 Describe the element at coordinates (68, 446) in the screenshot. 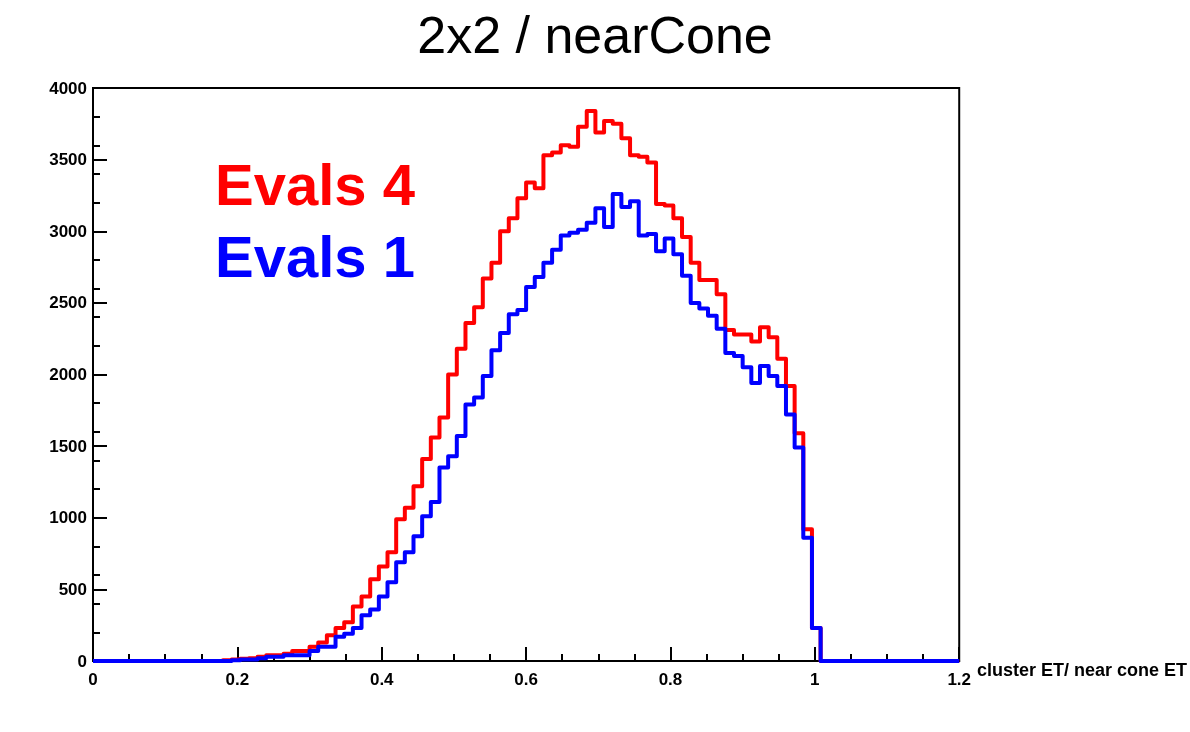

I see `y-tick-label: 1500` at that location.